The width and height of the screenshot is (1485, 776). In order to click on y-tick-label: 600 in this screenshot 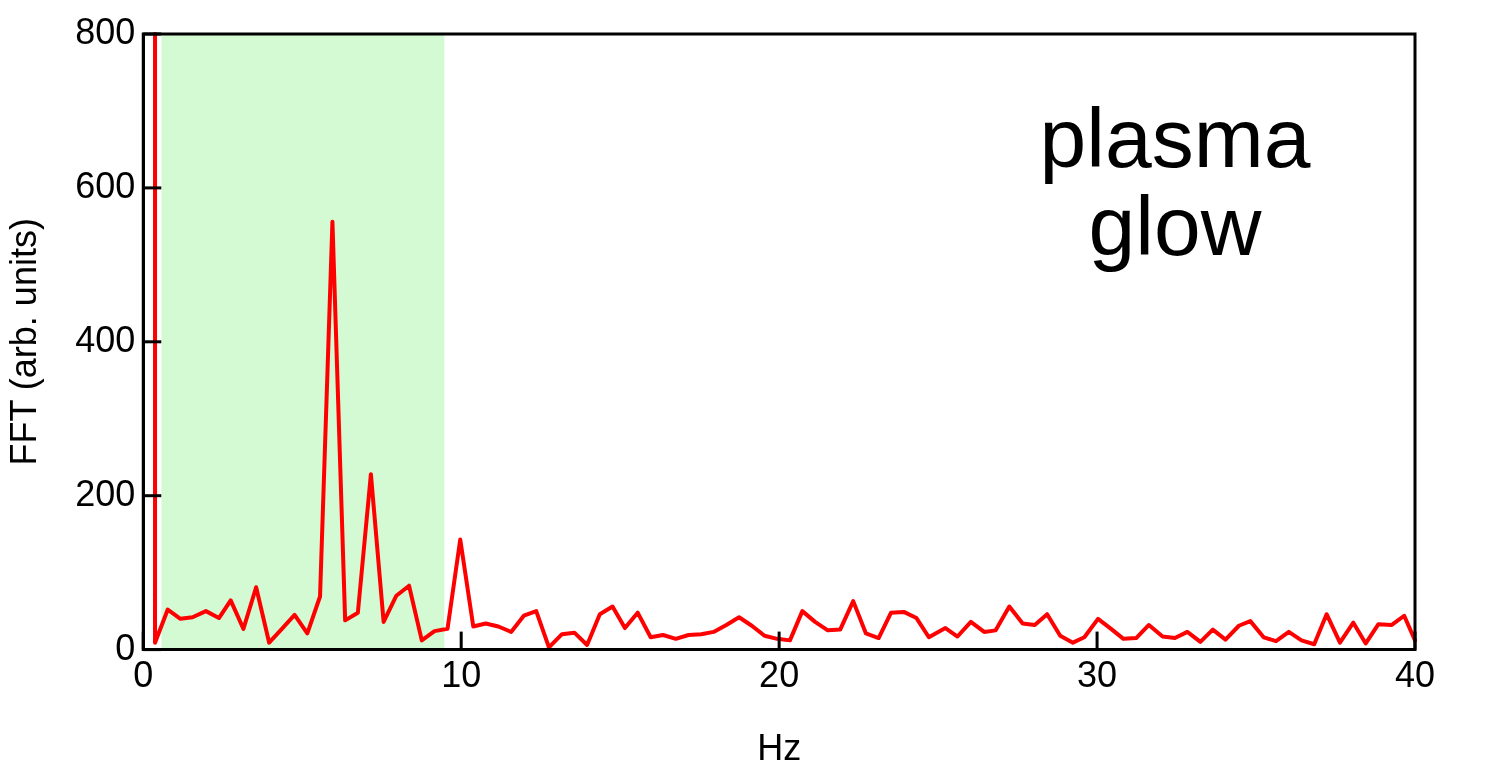, I will do `click(105, 185)`.